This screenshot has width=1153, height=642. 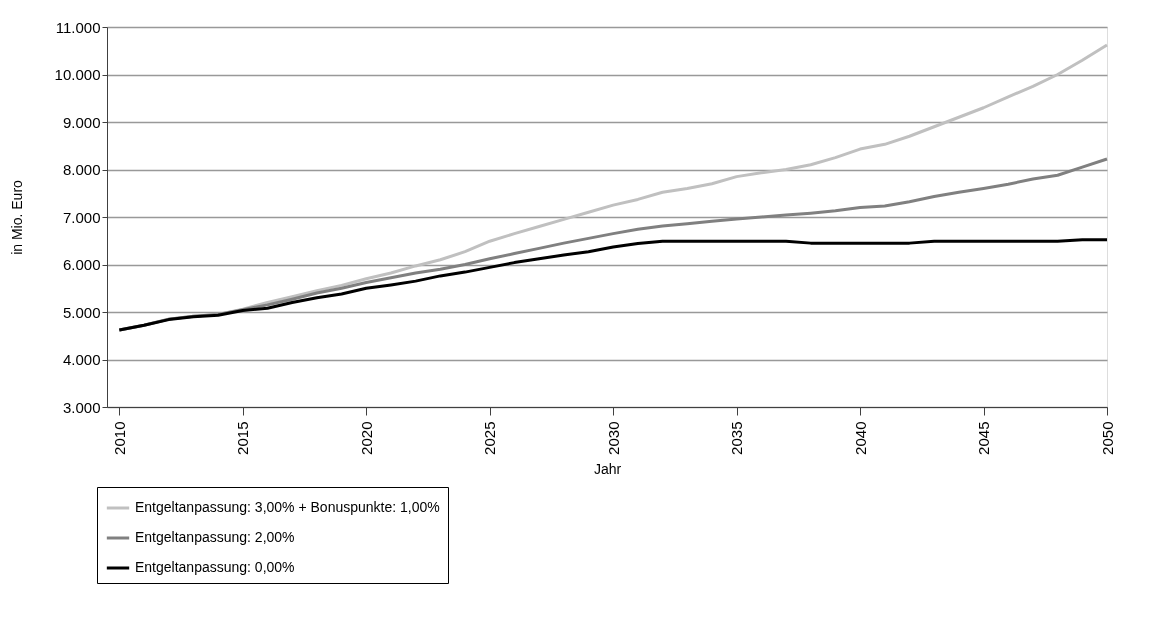 What do you see at coordinates (287, 507) in the screenshot?
I see `legend-label: Entgeltanpassung: 3,00% + Bonuspunkte: 1,00%` at bounding box center [287, 507].